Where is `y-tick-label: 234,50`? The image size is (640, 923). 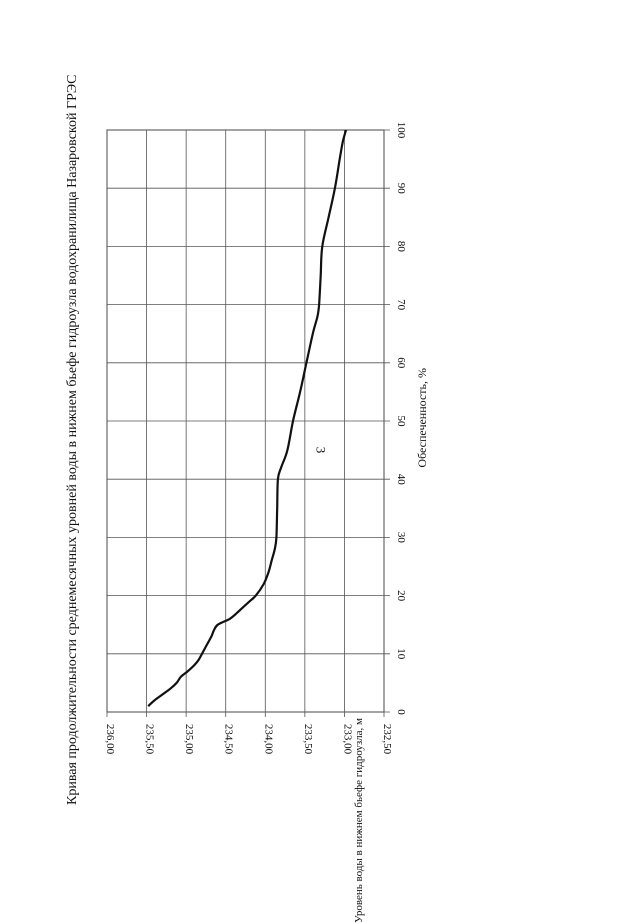
y-tick-label: 234,50 is located at coordinates (229, 739).